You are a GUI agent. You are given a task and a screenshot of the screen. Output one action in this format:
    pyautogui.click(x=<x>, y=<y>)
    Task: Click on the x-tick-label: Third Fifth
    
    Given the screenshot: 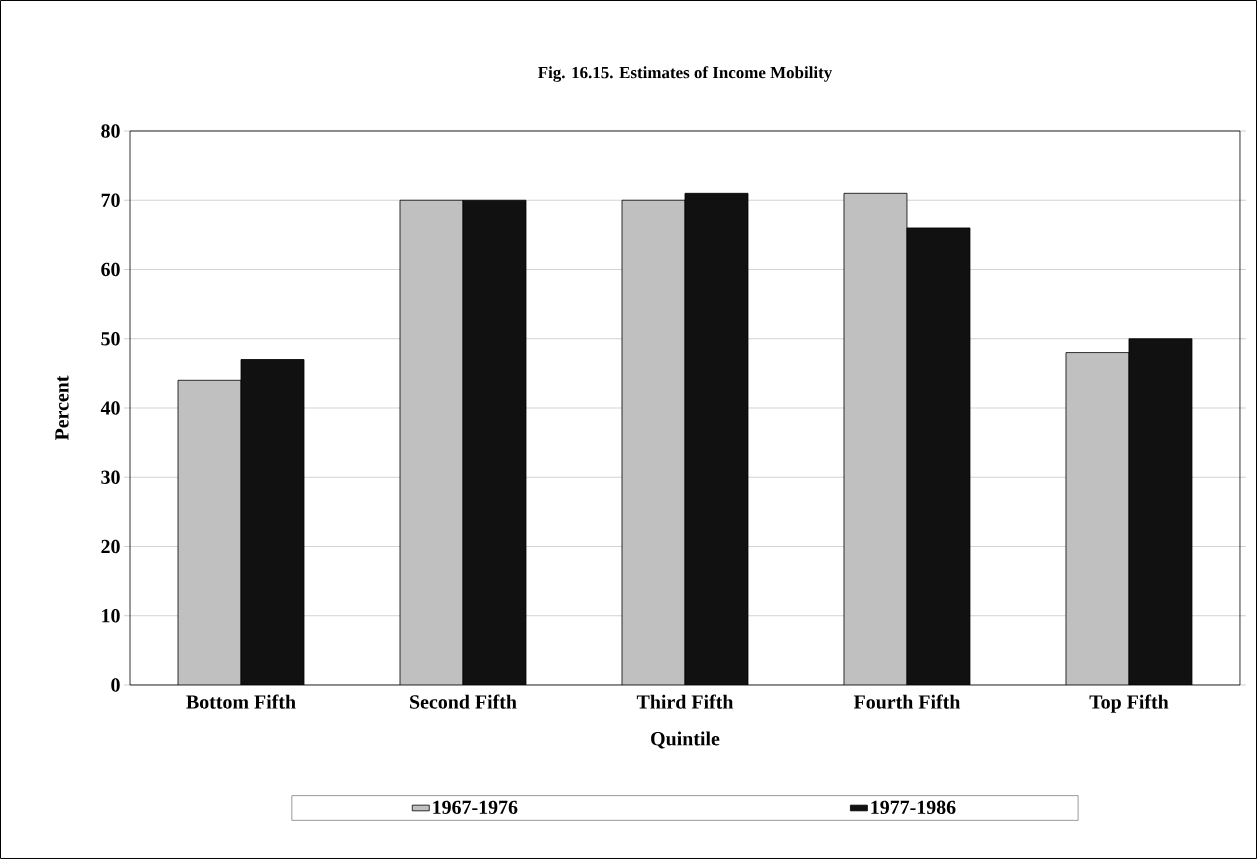 What is the action you would take?
    pyautogui.click(x=685, y=701)
    